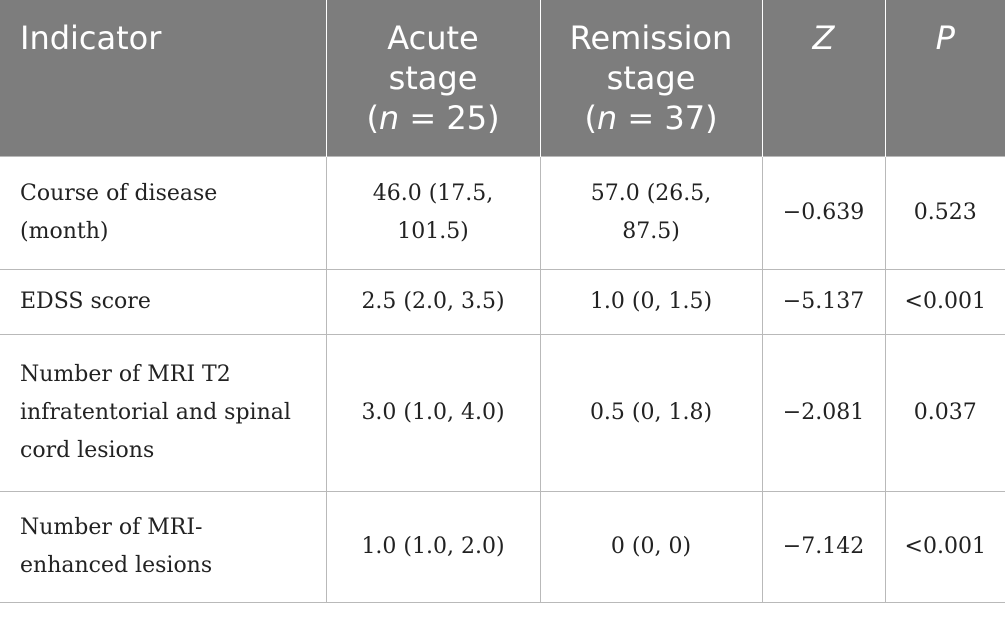 The width and height of the screenshot is (1005, 618). What do you see at coordinates (823, 213) in the screenshot?
I see `cell-z: −0.639` at bounding box center [823, 213].